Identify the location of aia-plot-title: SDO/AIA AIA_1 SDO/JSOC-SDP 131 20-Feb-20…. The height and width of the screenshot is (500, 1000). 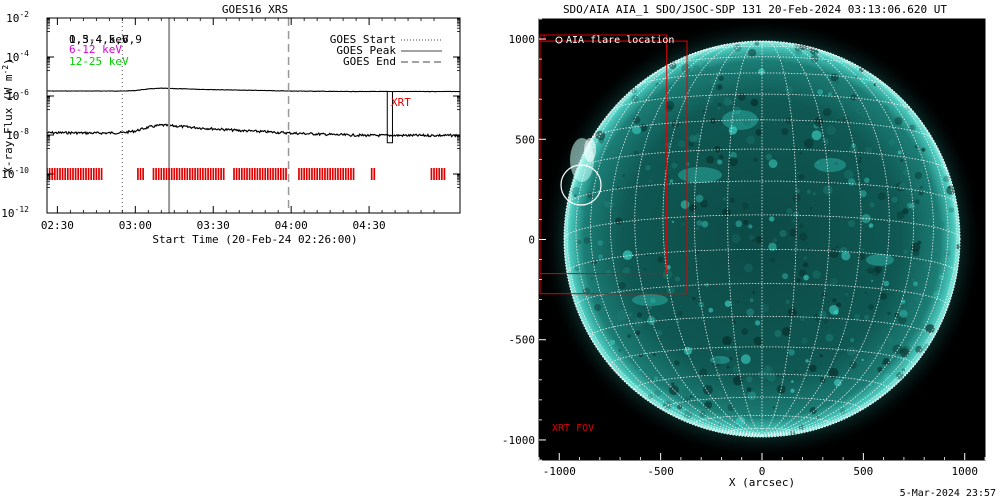
(755, 9).